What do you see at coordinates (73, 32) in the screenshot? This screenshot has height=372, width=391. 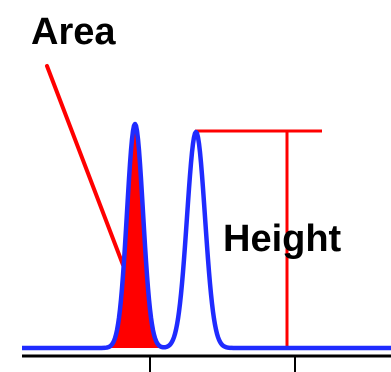 I see `area-label: Area` at bounding box center [73, 32].